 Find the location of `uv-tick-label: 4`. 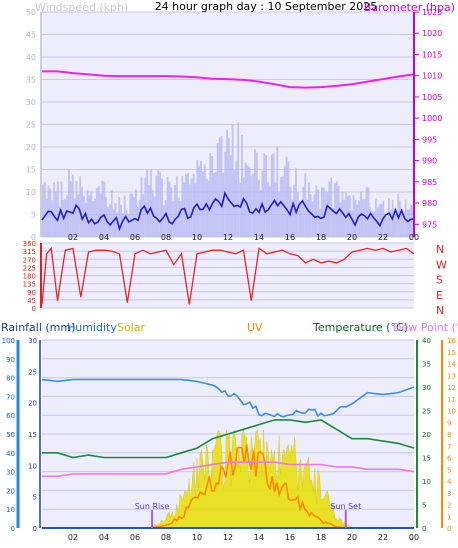

uv-tick-label: 4 is located at coordinates (449, 482).